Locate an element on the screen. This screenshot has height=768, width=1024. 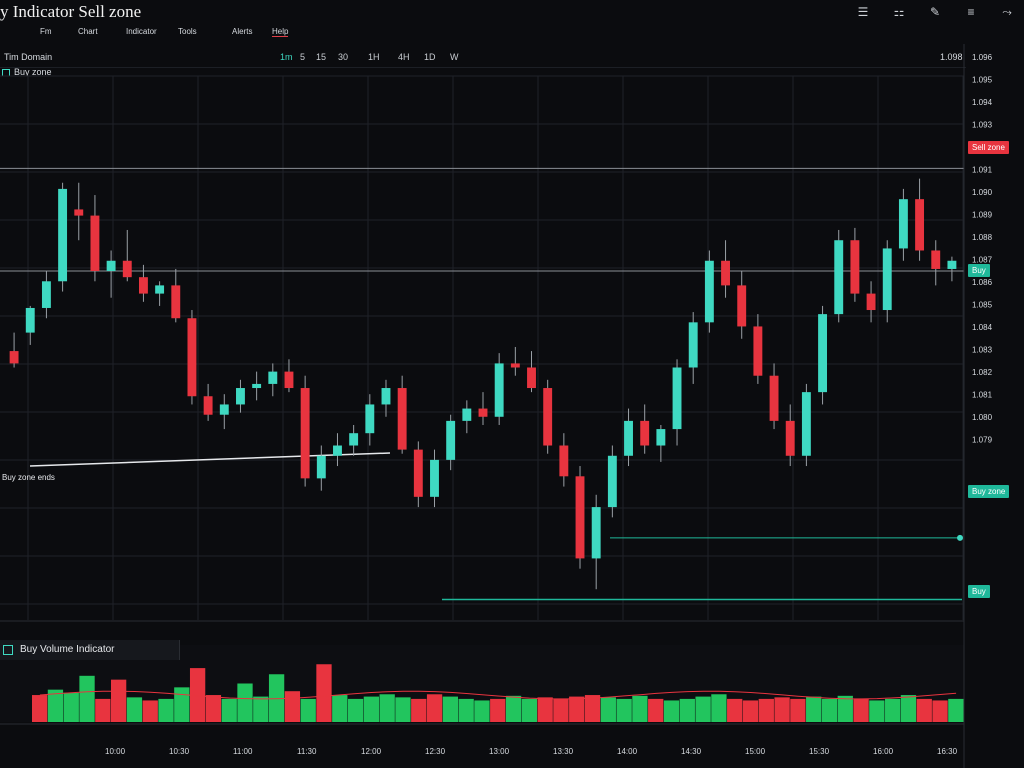
timeframe-w: W is located at coordinates (454, 57).